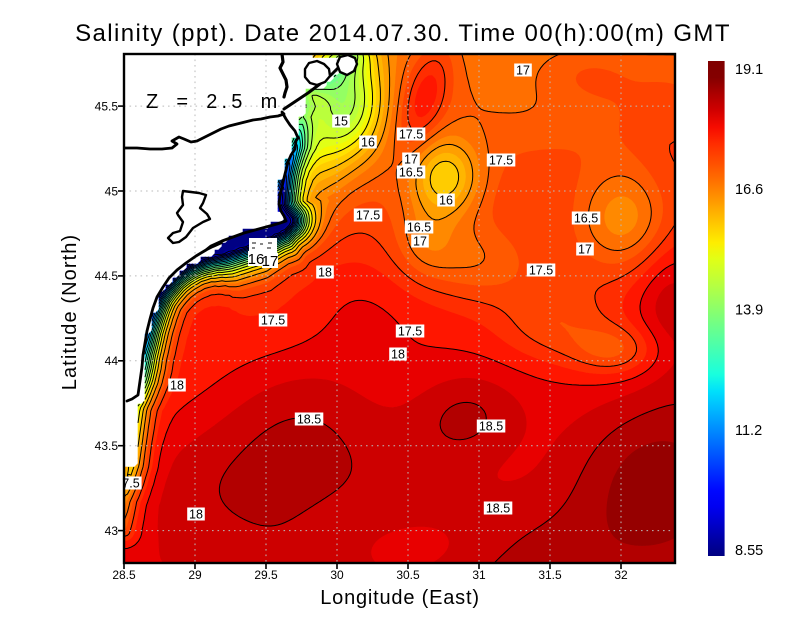 This screenshot has width=800, height=618. What do you see at coordinates (479, 575) in the screenshot?
I see `svg-text: 31` at bounding box center [479, 575].